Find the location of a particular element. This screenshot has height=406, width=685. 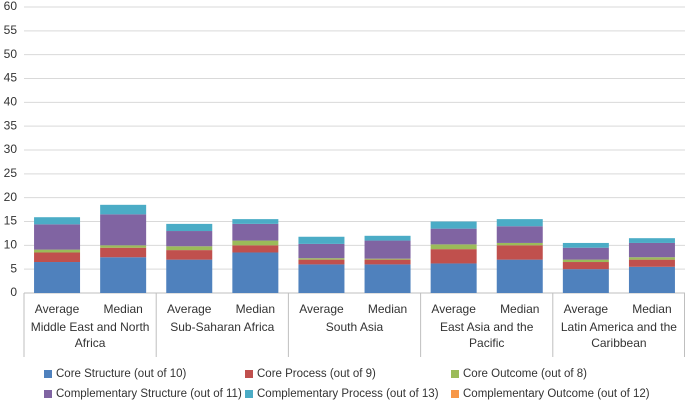

y-tick-label: 55 is located at coordinates (11, 30).